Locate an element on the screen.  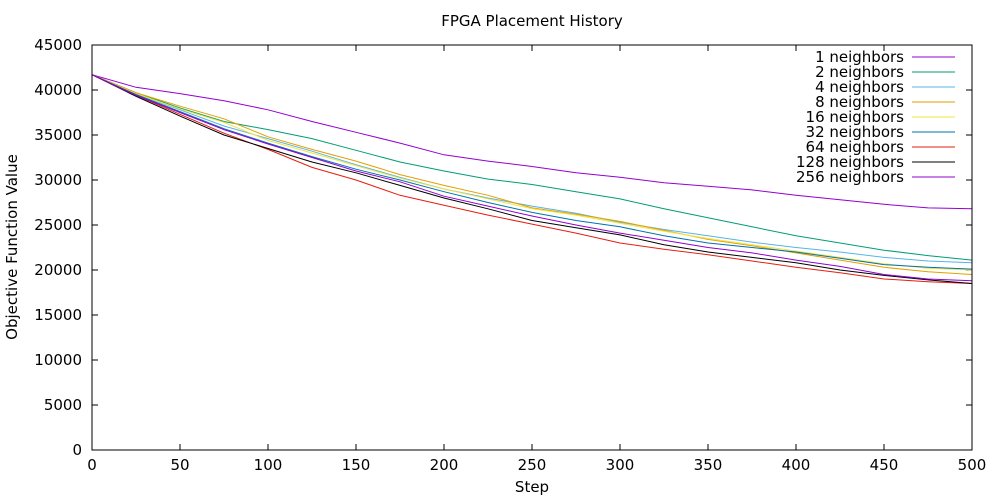
legend-label: 1 neighbors is located at coordinates (859, 57).